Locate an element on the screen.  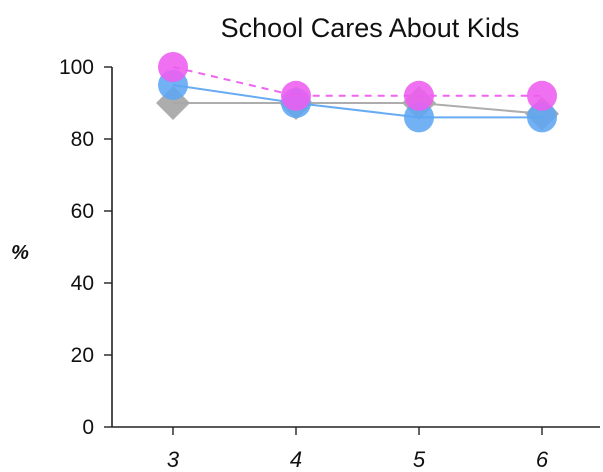
y-axis-label: % is located at coordinates (20, 253).